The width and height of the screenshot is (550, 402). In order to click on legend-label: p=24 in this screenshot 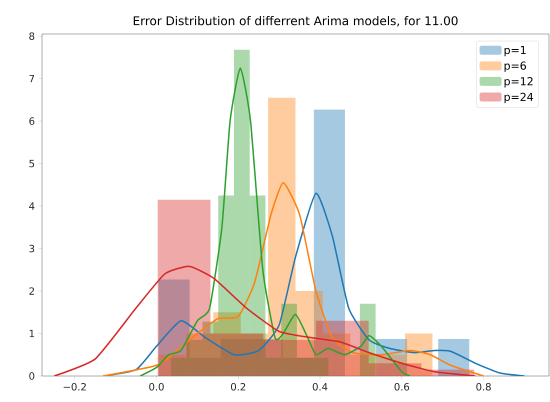, I will do `click(519, 98)`.